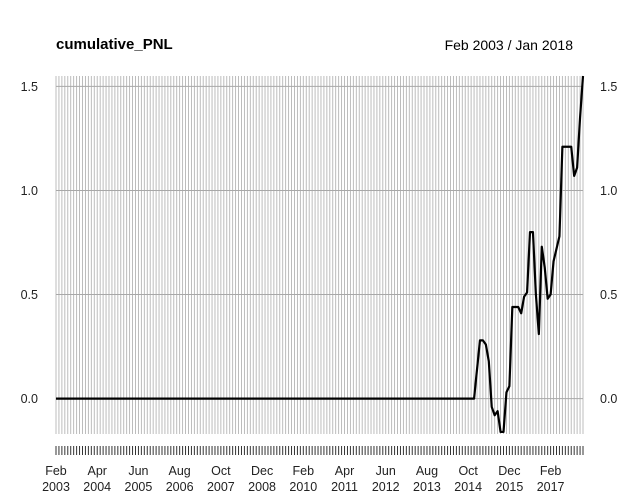 This screenshot has width=639, height=502. What do you see at coordinates (344, 487) in the screenshot?
I see `x-tick-label-year: 2011` at bounding box center [344, 487].